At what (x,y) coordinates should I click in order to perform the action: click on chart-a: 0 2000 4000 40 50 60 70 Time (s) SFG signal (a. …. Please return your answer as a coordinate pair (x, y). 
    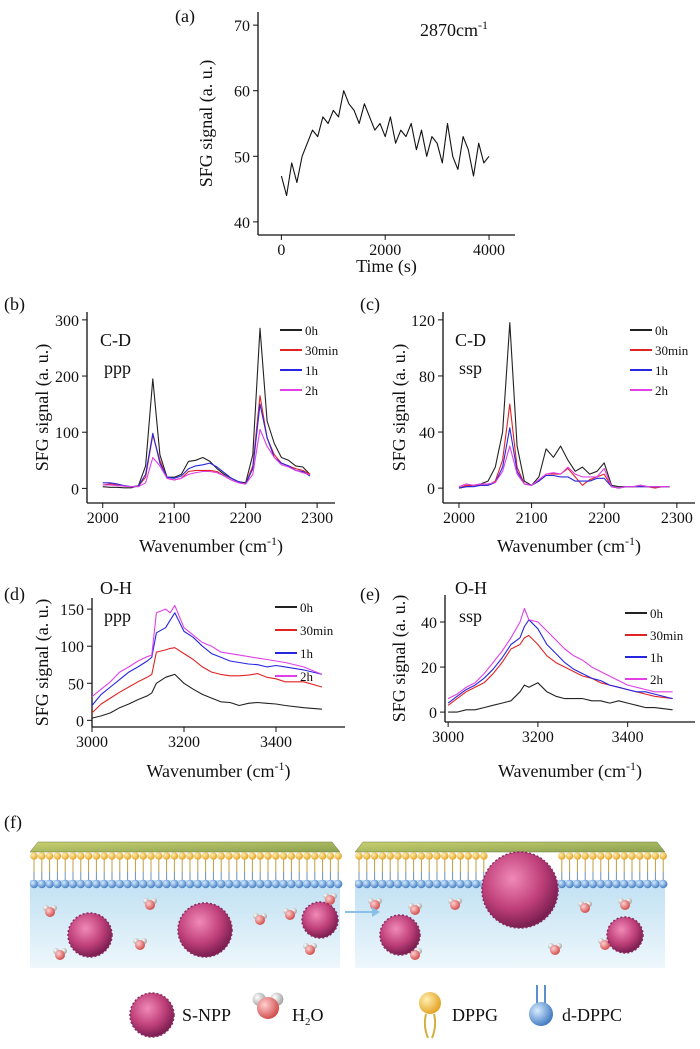
    Looking at the image, I should click on (345, 141).